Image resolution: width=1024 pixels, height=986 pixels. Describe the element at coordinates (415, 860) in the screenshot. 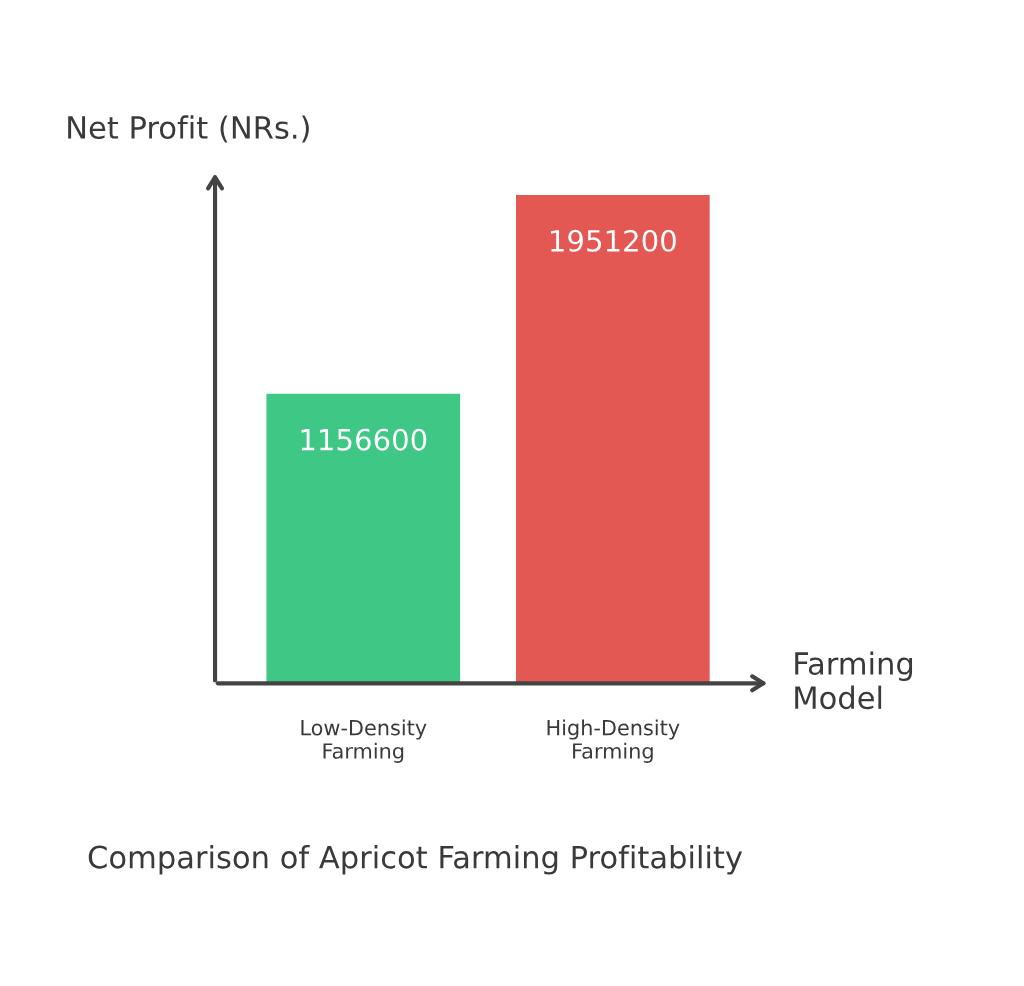

I see `text: Comparison of Apricot Farming Profitability` at that location.